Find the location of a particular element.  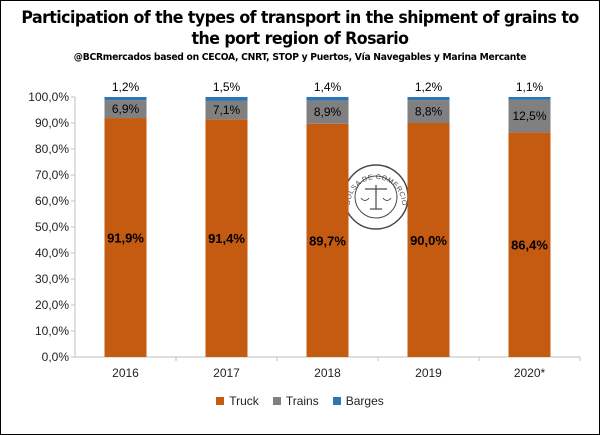

y-tick-label: 100,0% is located at coordinates (48, 97).